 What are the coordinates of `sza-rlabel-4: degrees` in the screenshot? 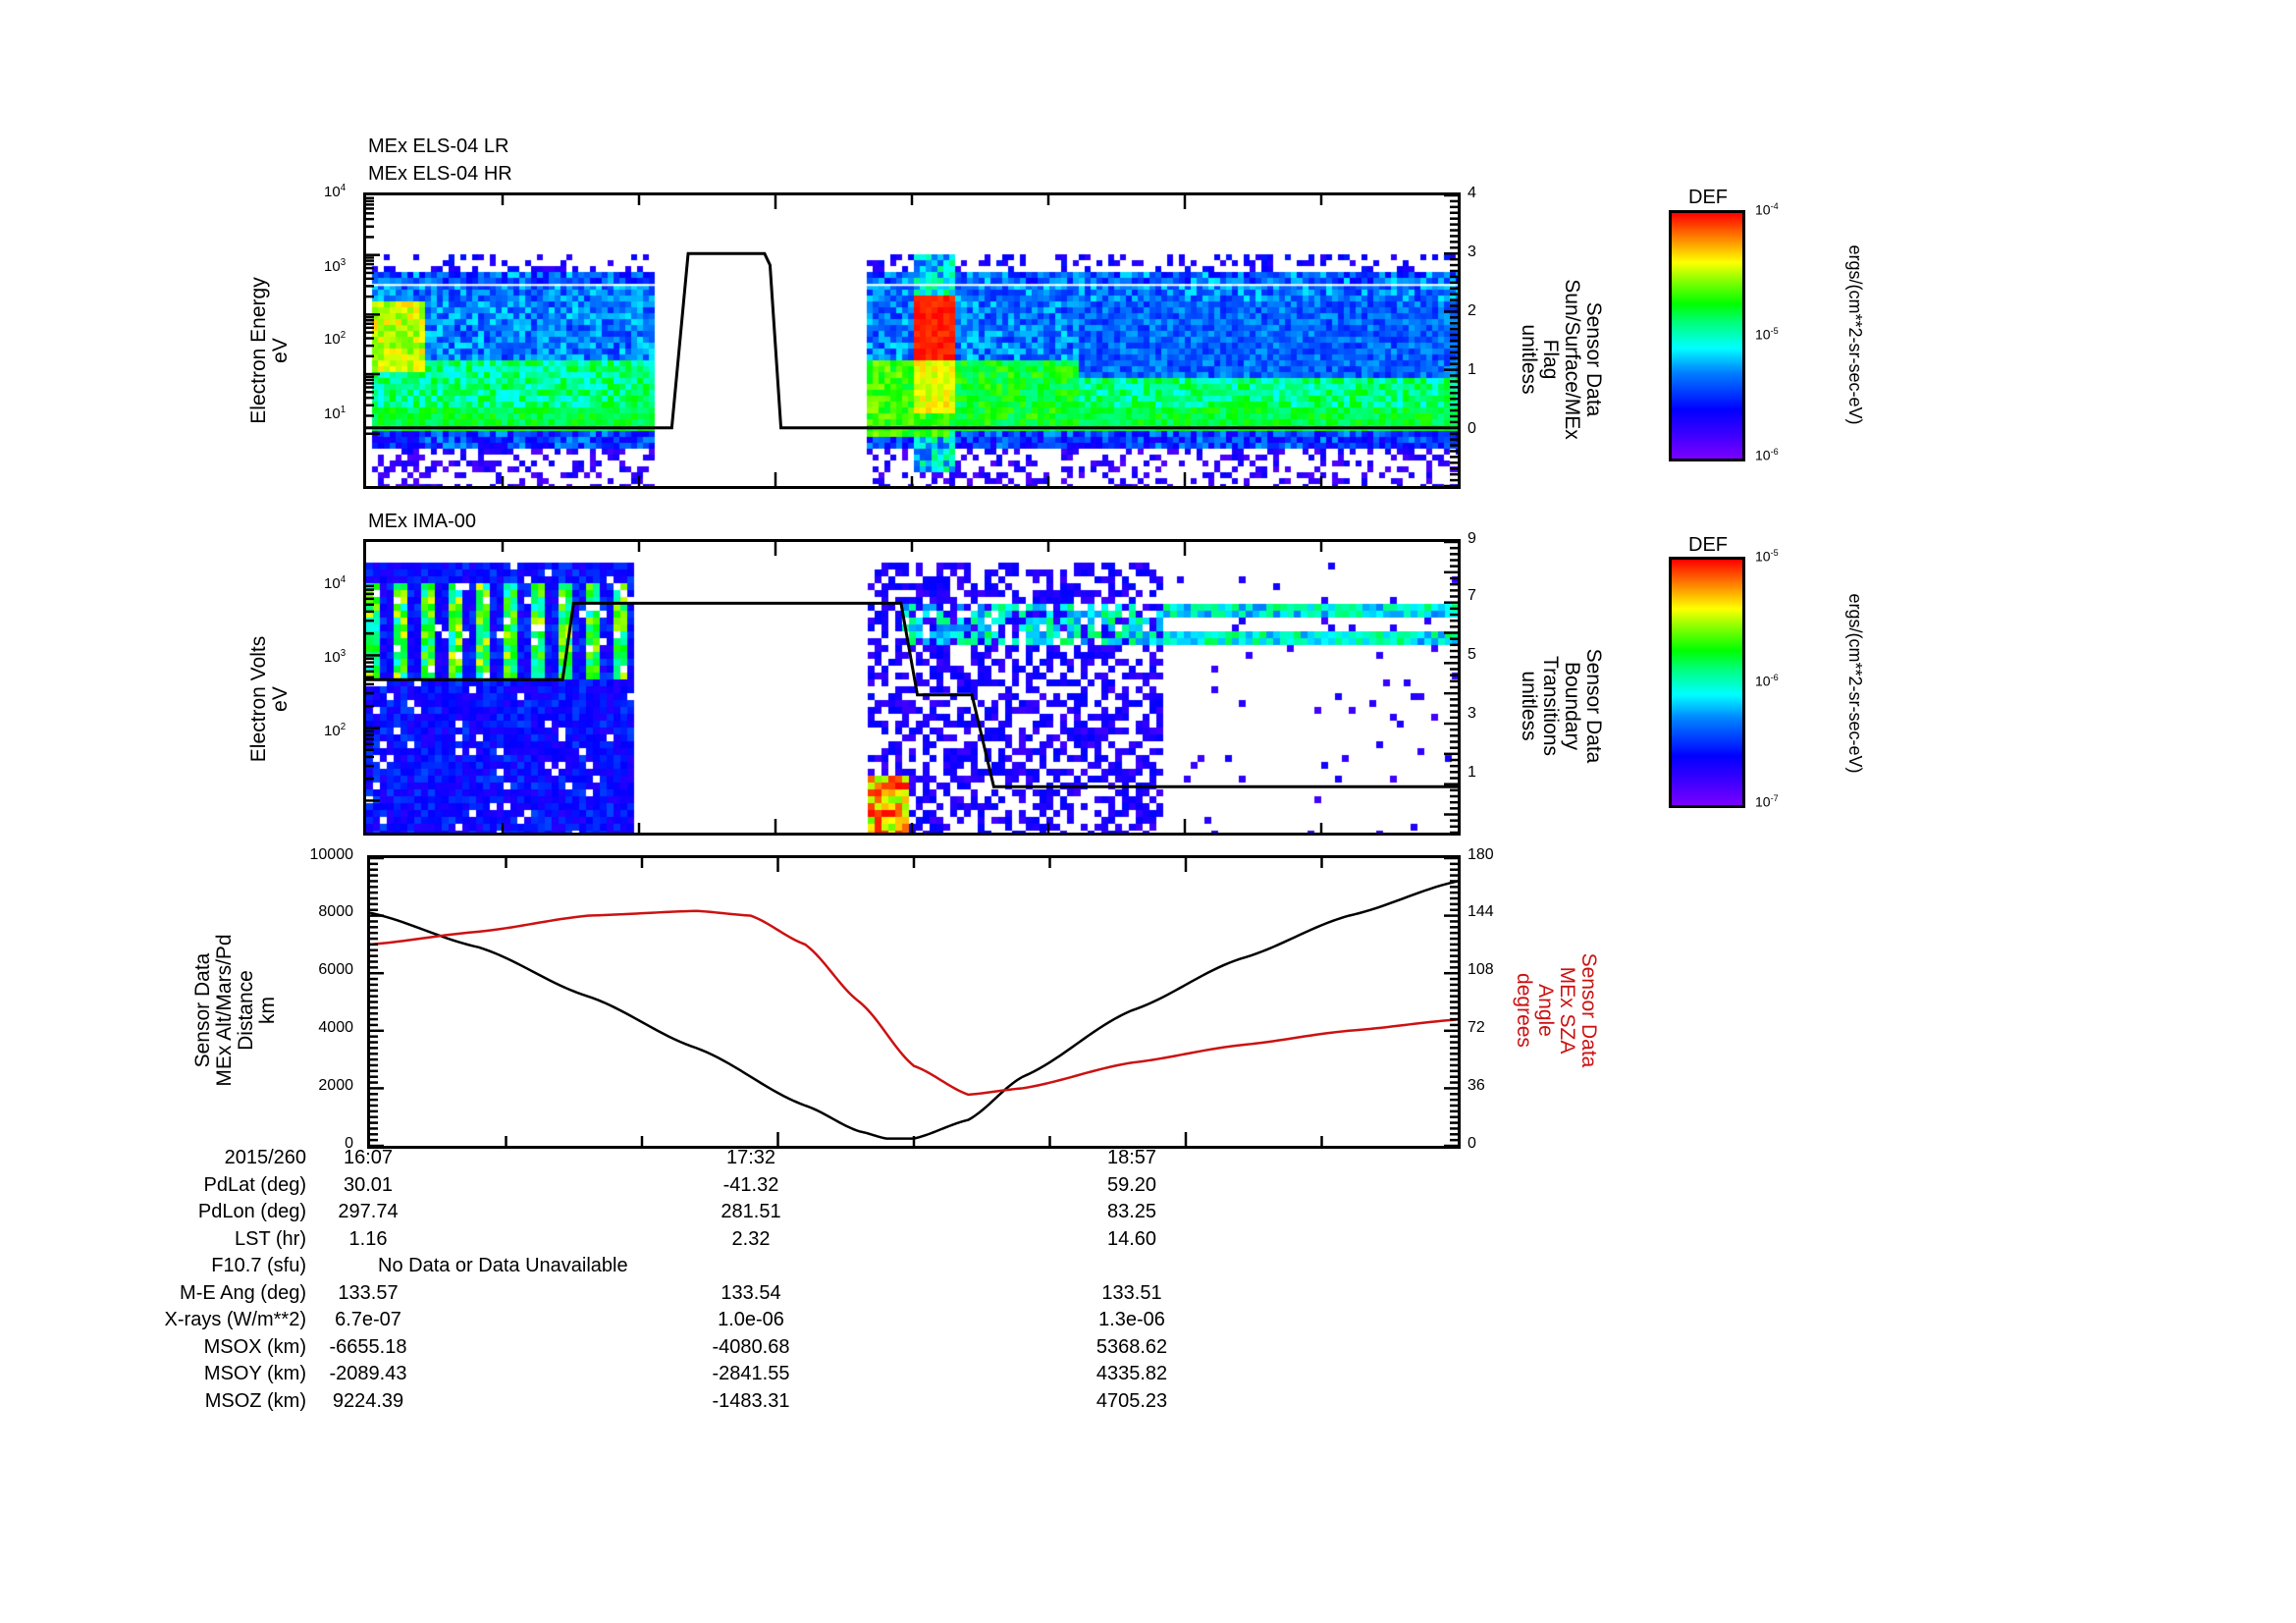 It's located at (1524, 1011).